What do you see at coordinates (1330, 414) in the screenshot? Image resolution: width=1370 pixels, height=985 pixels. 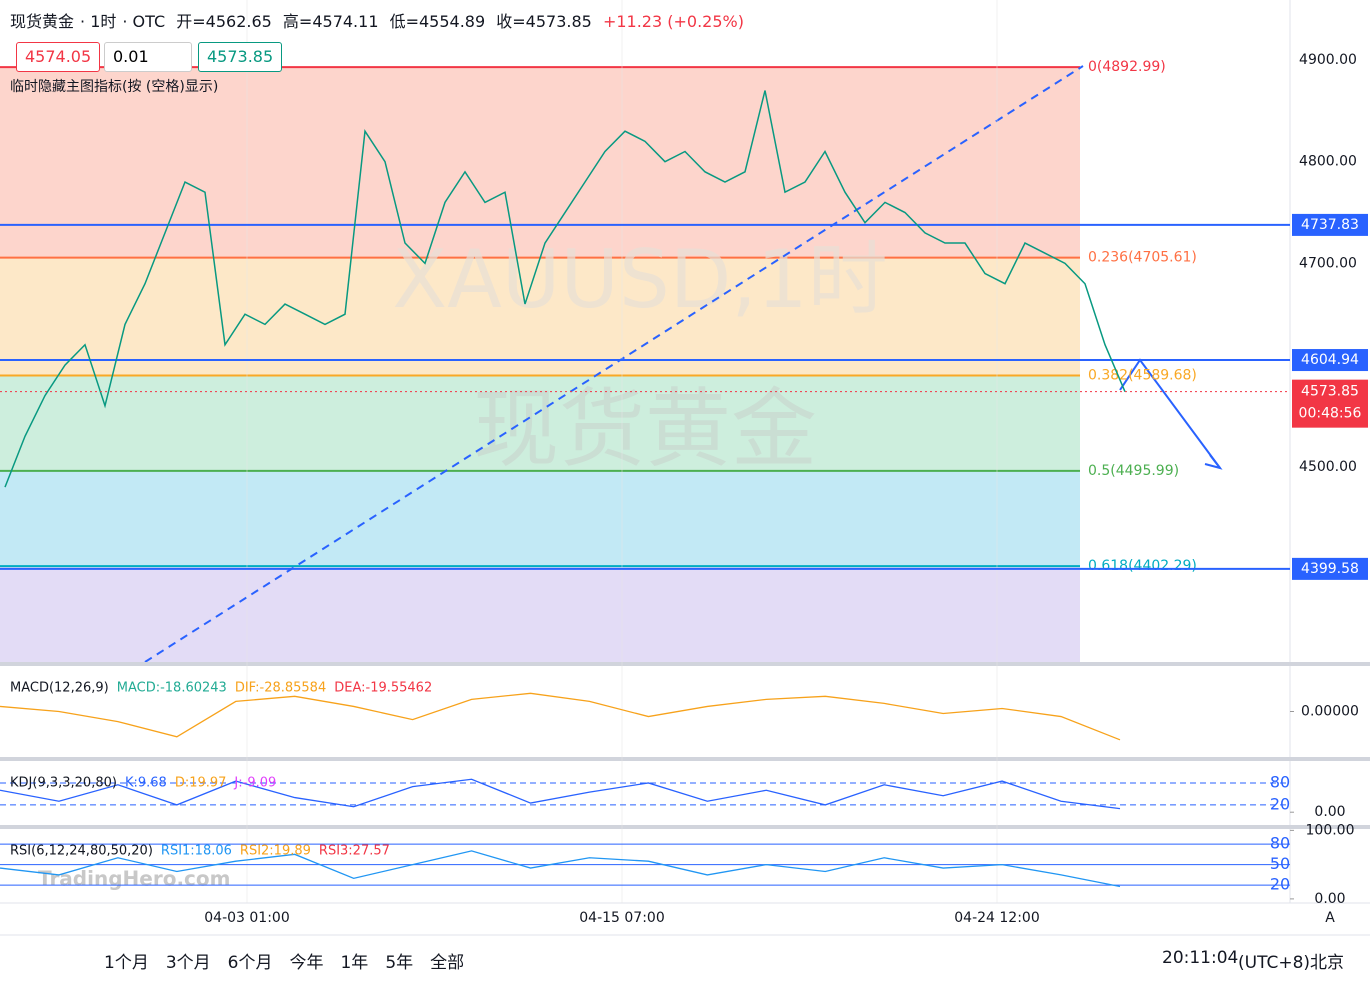 I see `countdown: 00:48:56` at bounding box center [1330, 414].